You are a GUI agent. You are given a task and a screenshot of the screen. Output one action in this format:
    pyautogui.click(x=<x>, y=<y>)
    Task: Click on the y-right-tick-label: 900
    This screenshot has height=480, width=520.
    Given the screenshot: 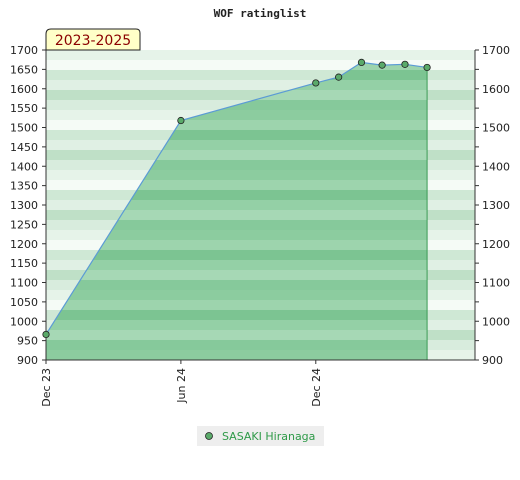 What is the action you would take?
    pyautogui.click(x=492, y=360)
    